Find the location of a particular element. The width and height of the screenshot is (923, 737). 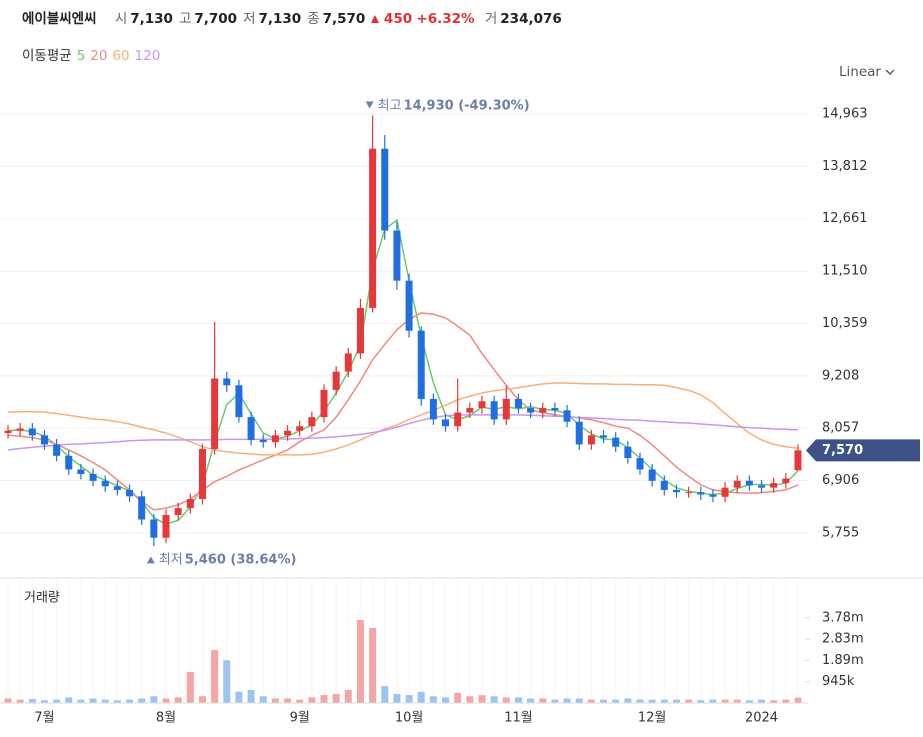

x-tick-label: 8월 is located at coordinates (166, 718).